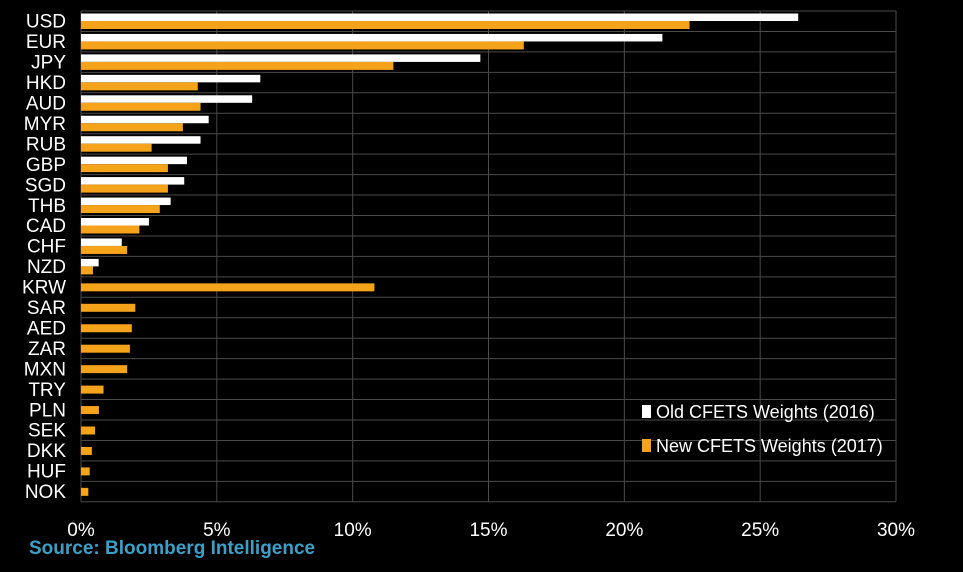 Image resolution: width=963 pixels, height=572 pixels. What do you see at coordinates (896, 530) in the screenshot?
I see `x-tick-label: 30%` at bounding box center [896, 530].